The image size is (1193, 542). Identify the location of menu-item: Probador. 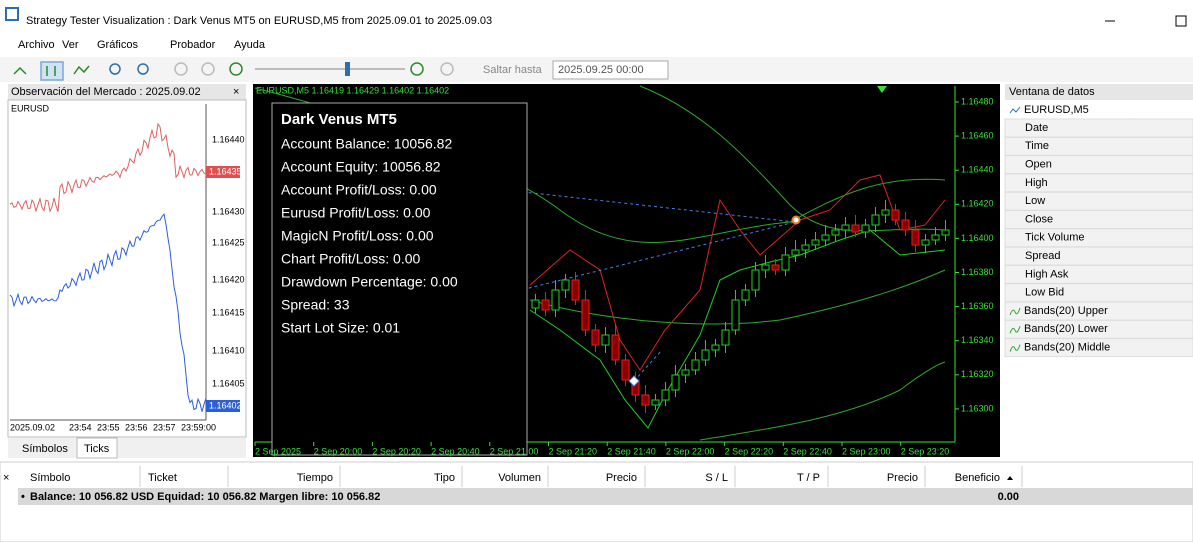
(193, 45).